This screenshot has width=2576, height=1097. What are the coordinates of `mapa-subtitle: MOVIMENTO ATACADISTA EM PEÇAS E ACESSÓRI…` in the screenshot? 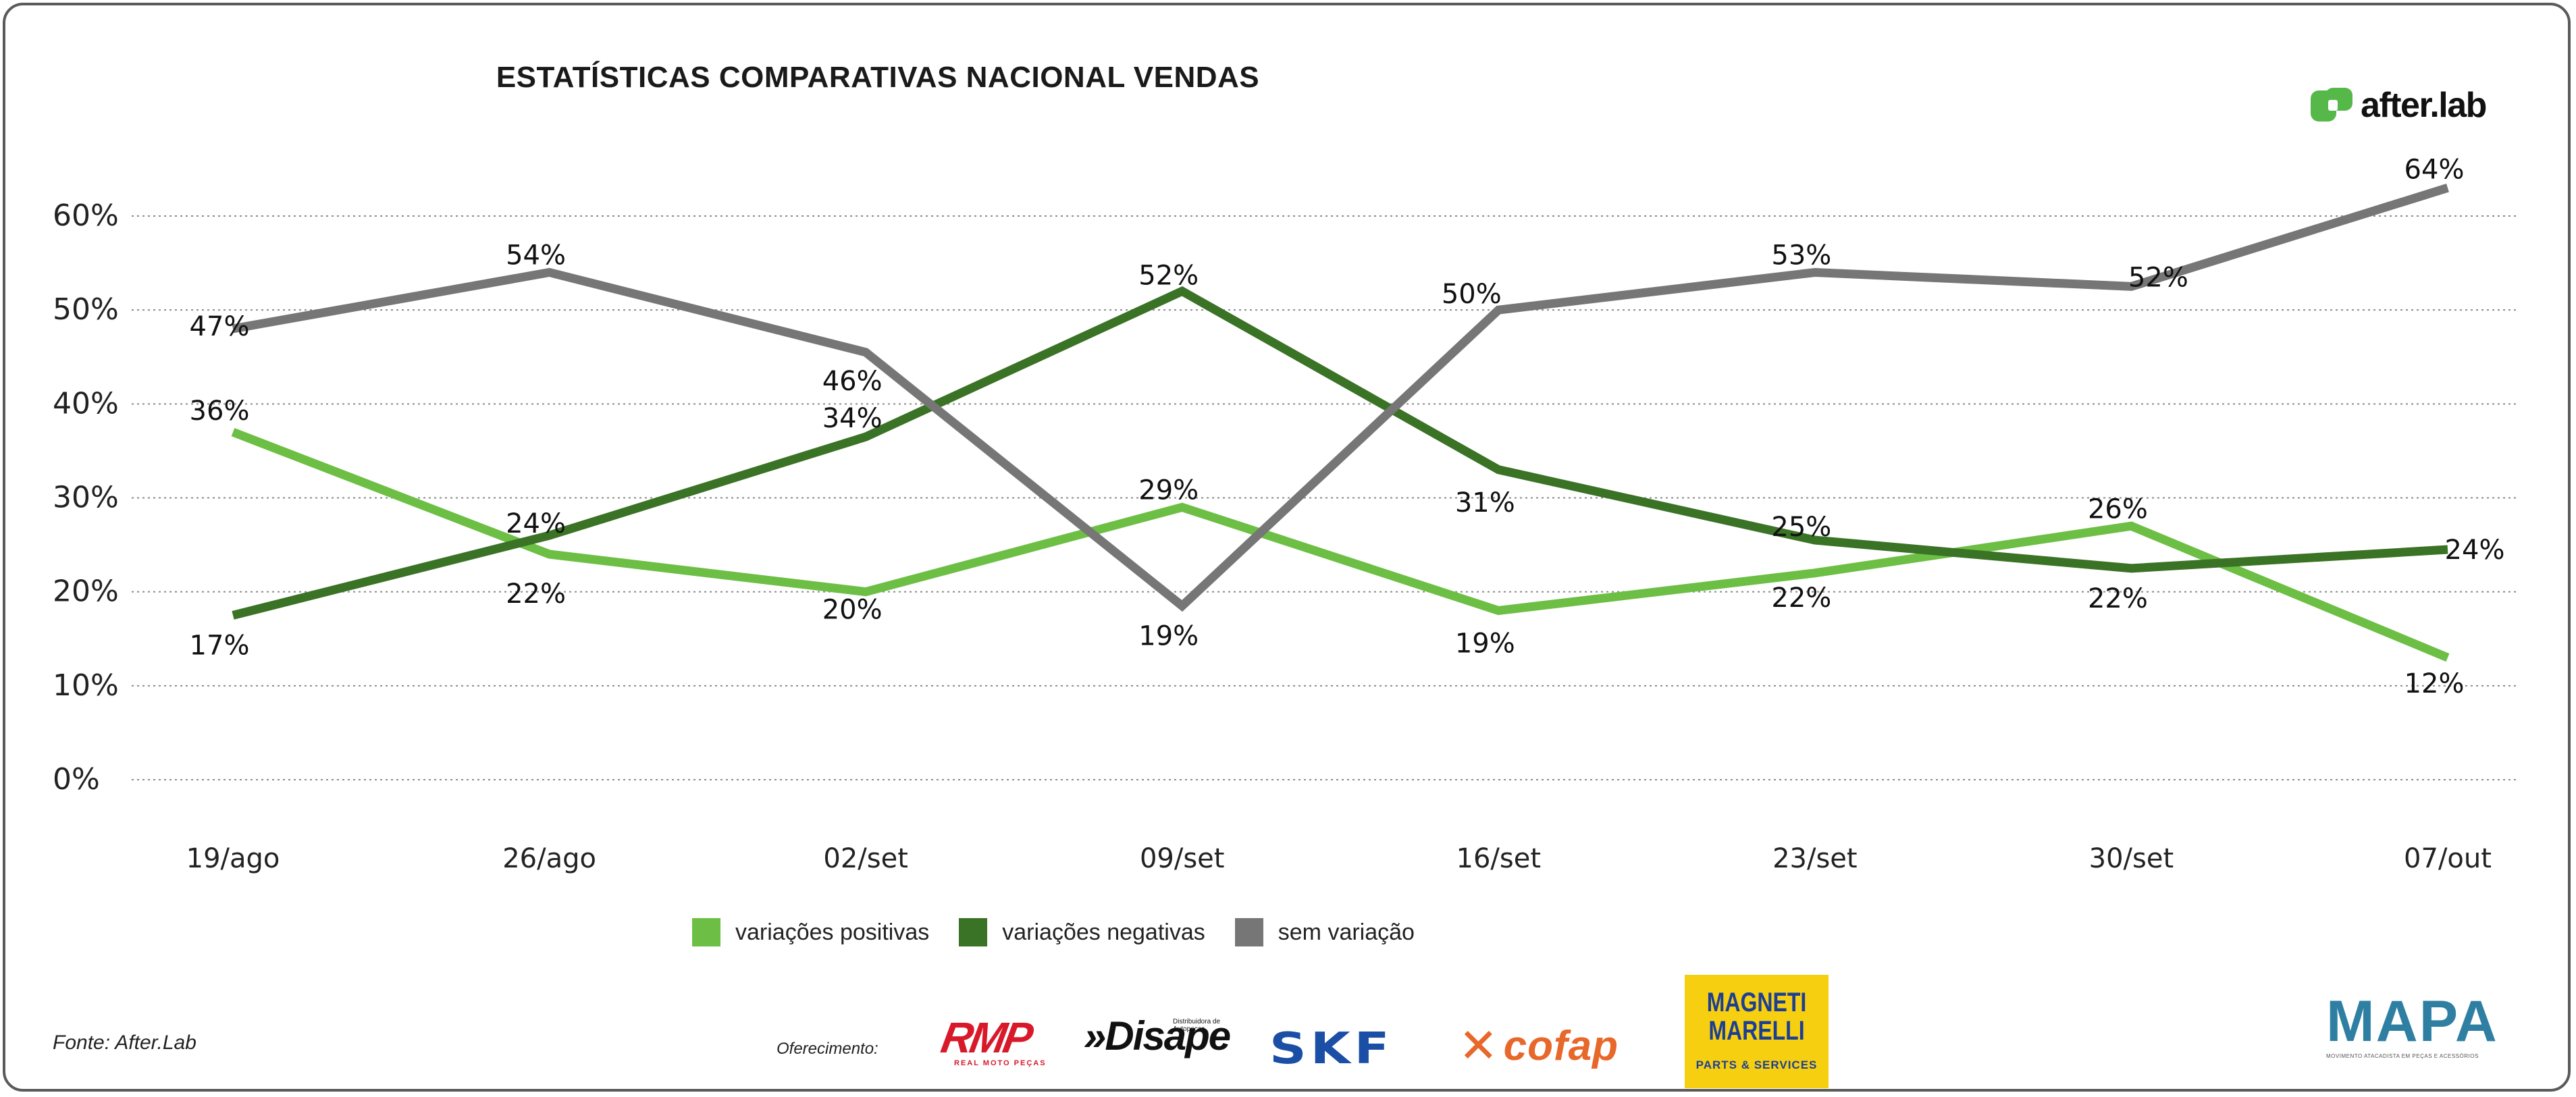 It's located at (2402, 1056).